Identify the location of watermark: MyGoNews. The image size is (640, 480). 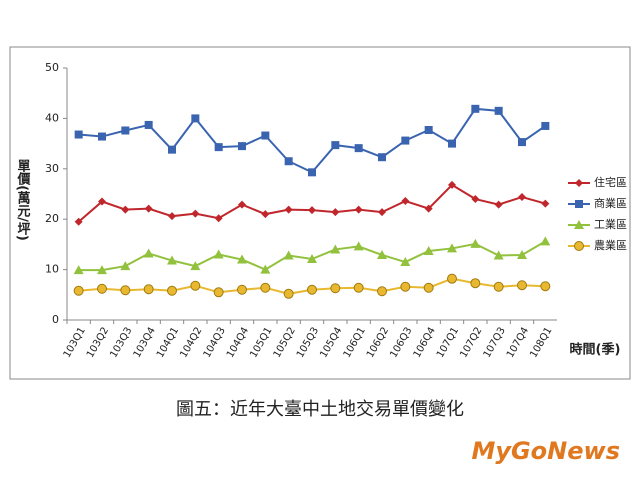
(545, 451).